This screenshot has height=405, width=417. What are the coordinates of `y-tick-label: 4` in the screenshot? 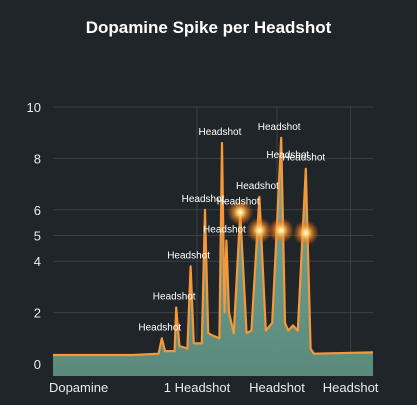 It's located at (37, 261).